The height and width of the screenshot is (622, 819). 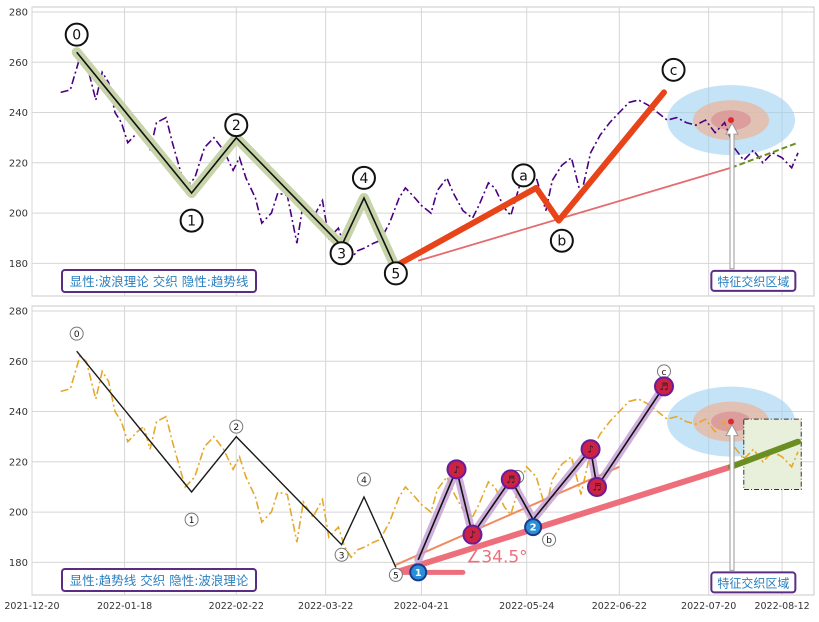 I want to click on x-tick-label: 2021-12-20, so click(x=31, y=606).